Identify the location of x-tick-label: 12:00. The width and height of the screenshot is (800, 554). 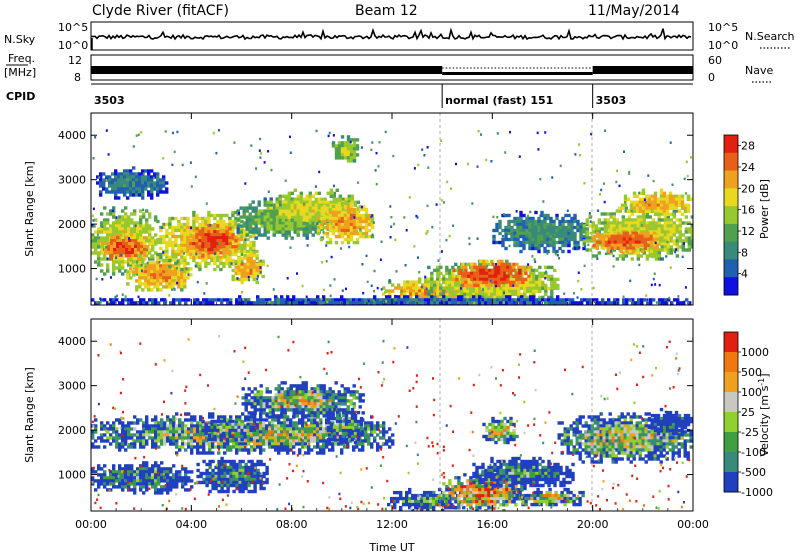
(392, 524).